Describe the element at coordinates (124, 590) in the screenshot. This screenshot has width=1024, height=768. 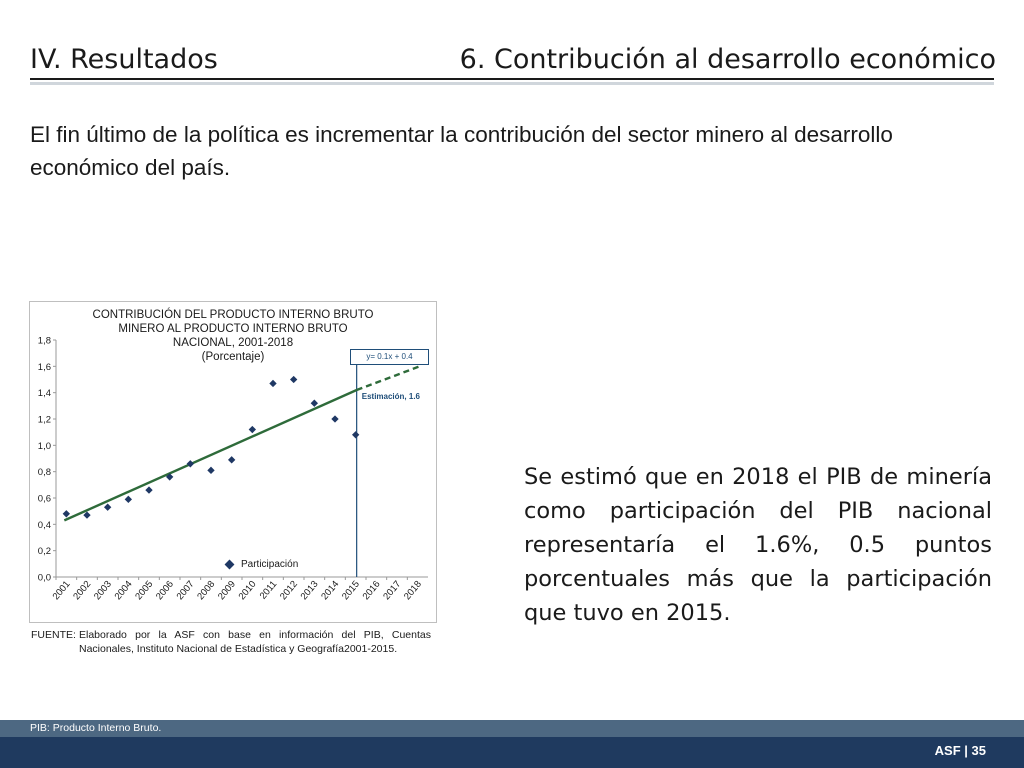
I see `x-tick-label: 2004` at that location.